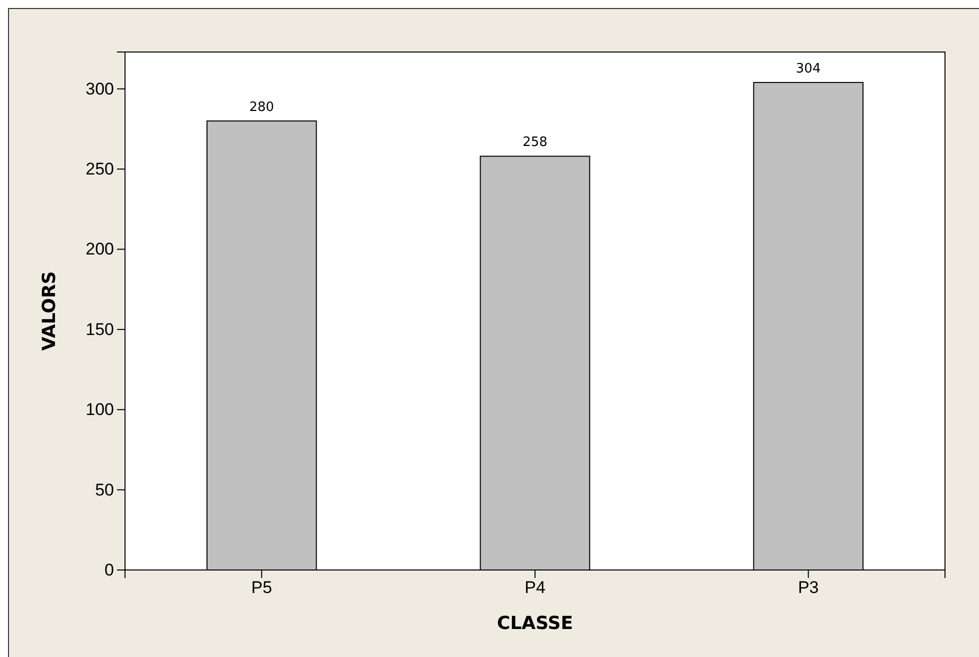 This screenshot has width=979, height=657. I want to click on data-label: 280, so click(261, 107).